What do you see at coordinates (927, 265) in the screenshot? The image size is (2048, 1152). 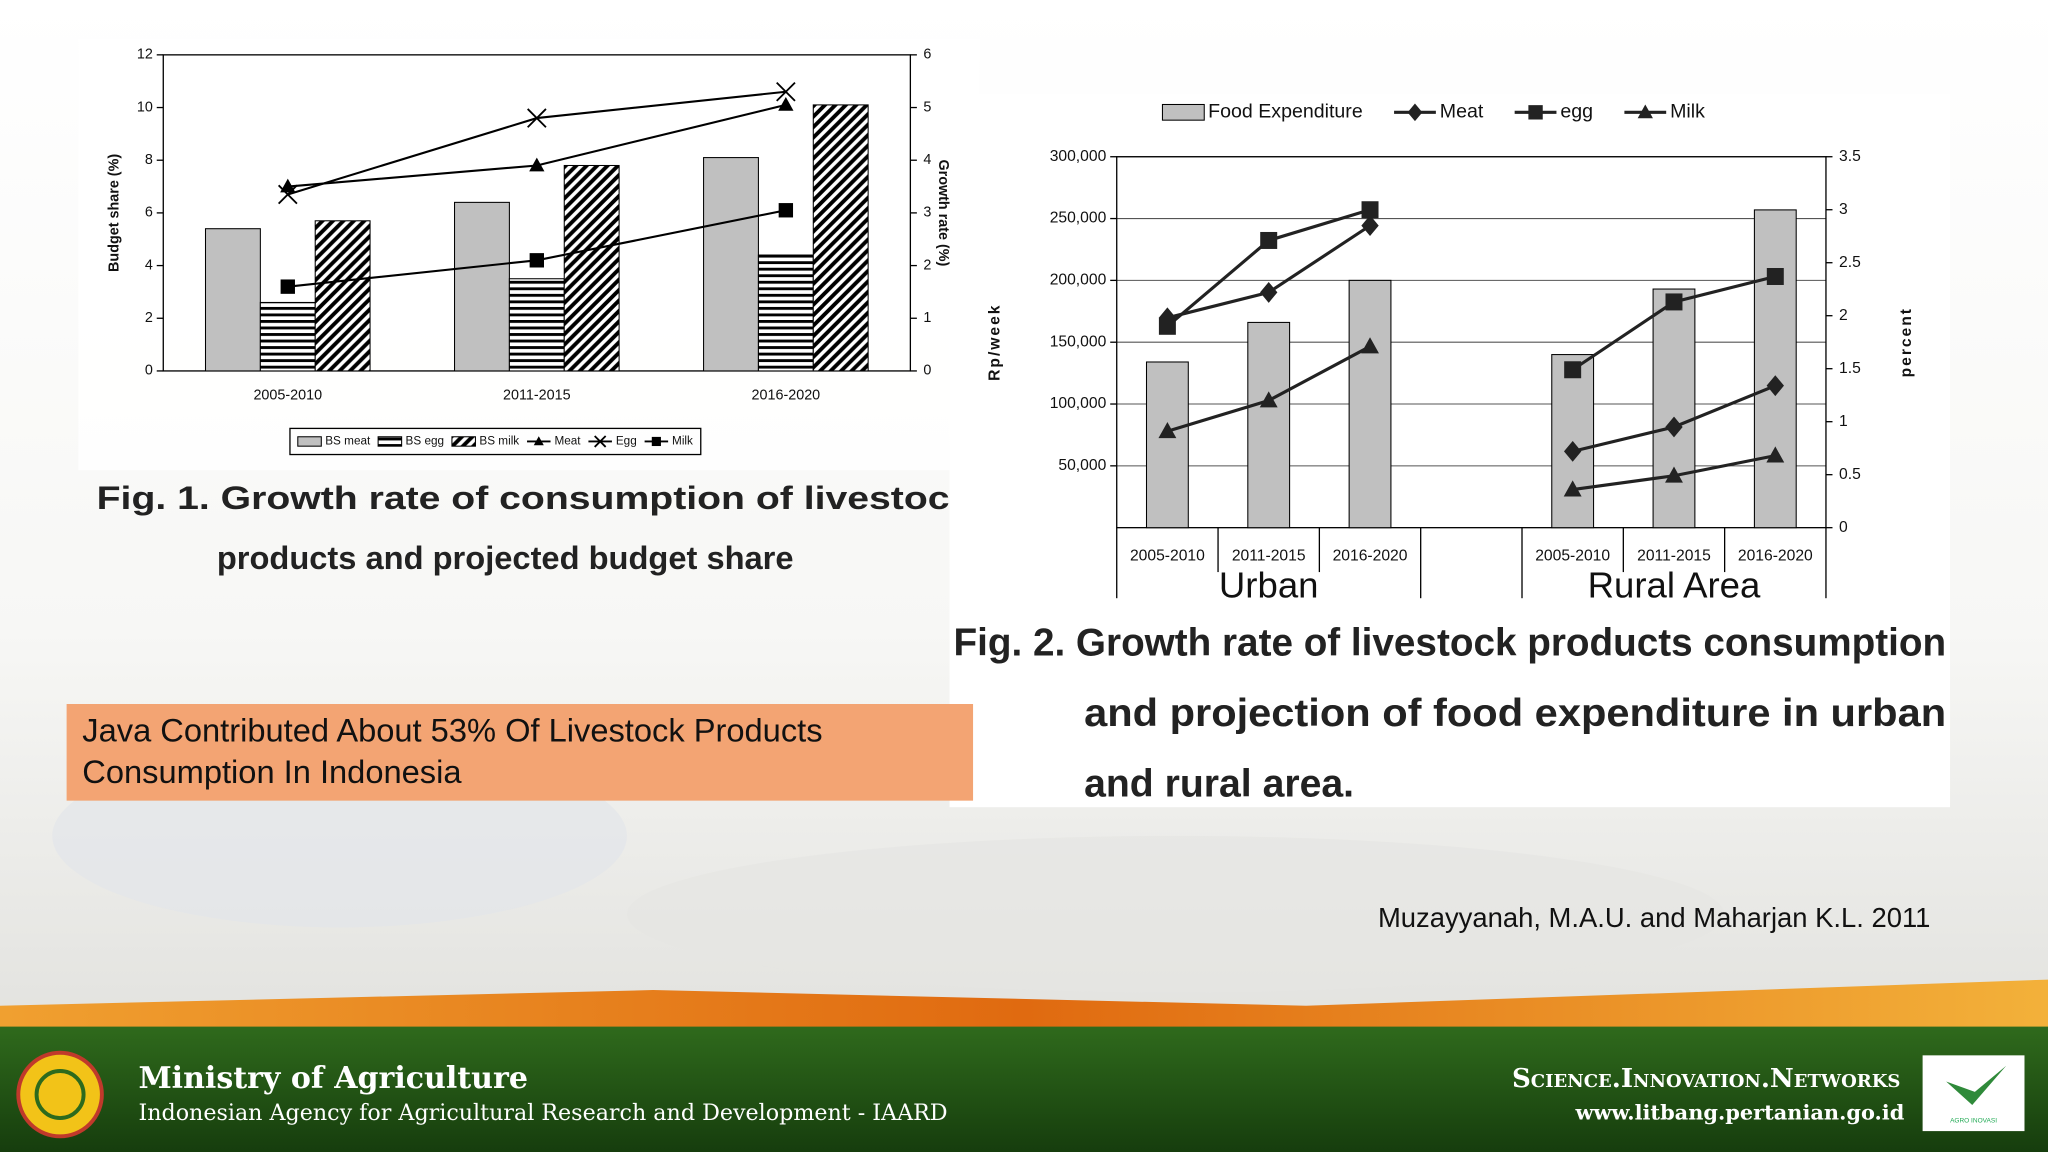 I see `y2-tick-label: 2` at bounding box center [927, 265].